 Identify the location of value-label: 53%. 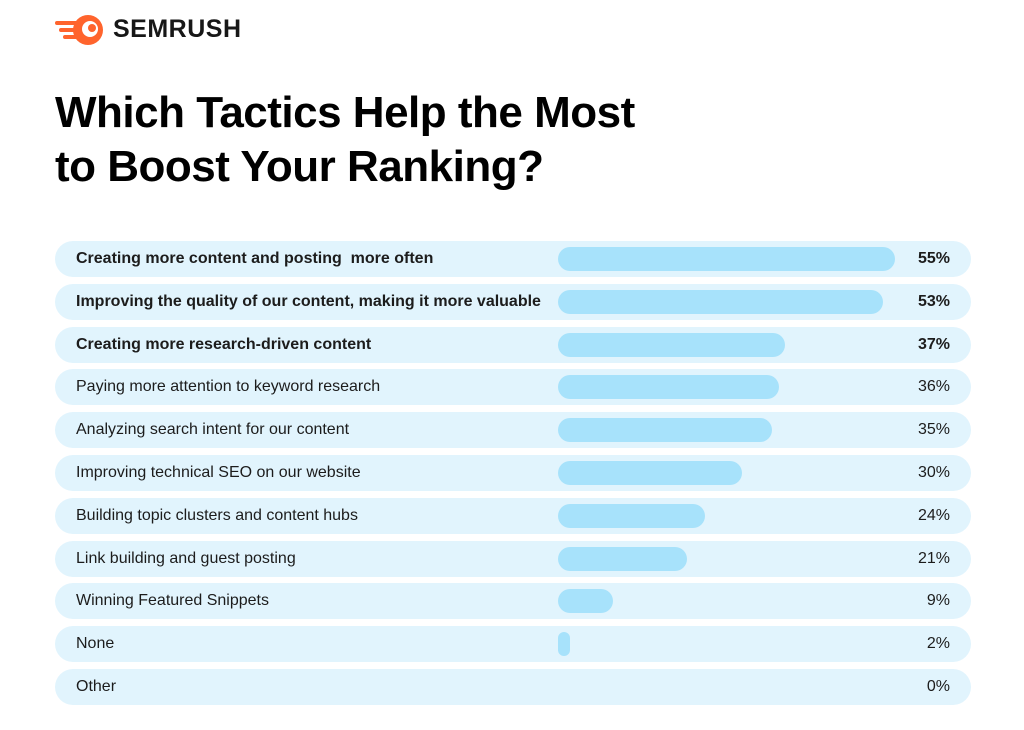
(933, 301).